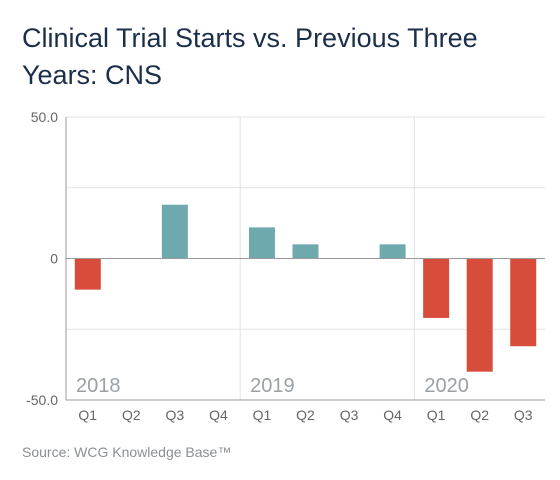 The height and width of the screenshot is (480, 560). I want to click on y-tick-label: -50.0, so click(42, 400).